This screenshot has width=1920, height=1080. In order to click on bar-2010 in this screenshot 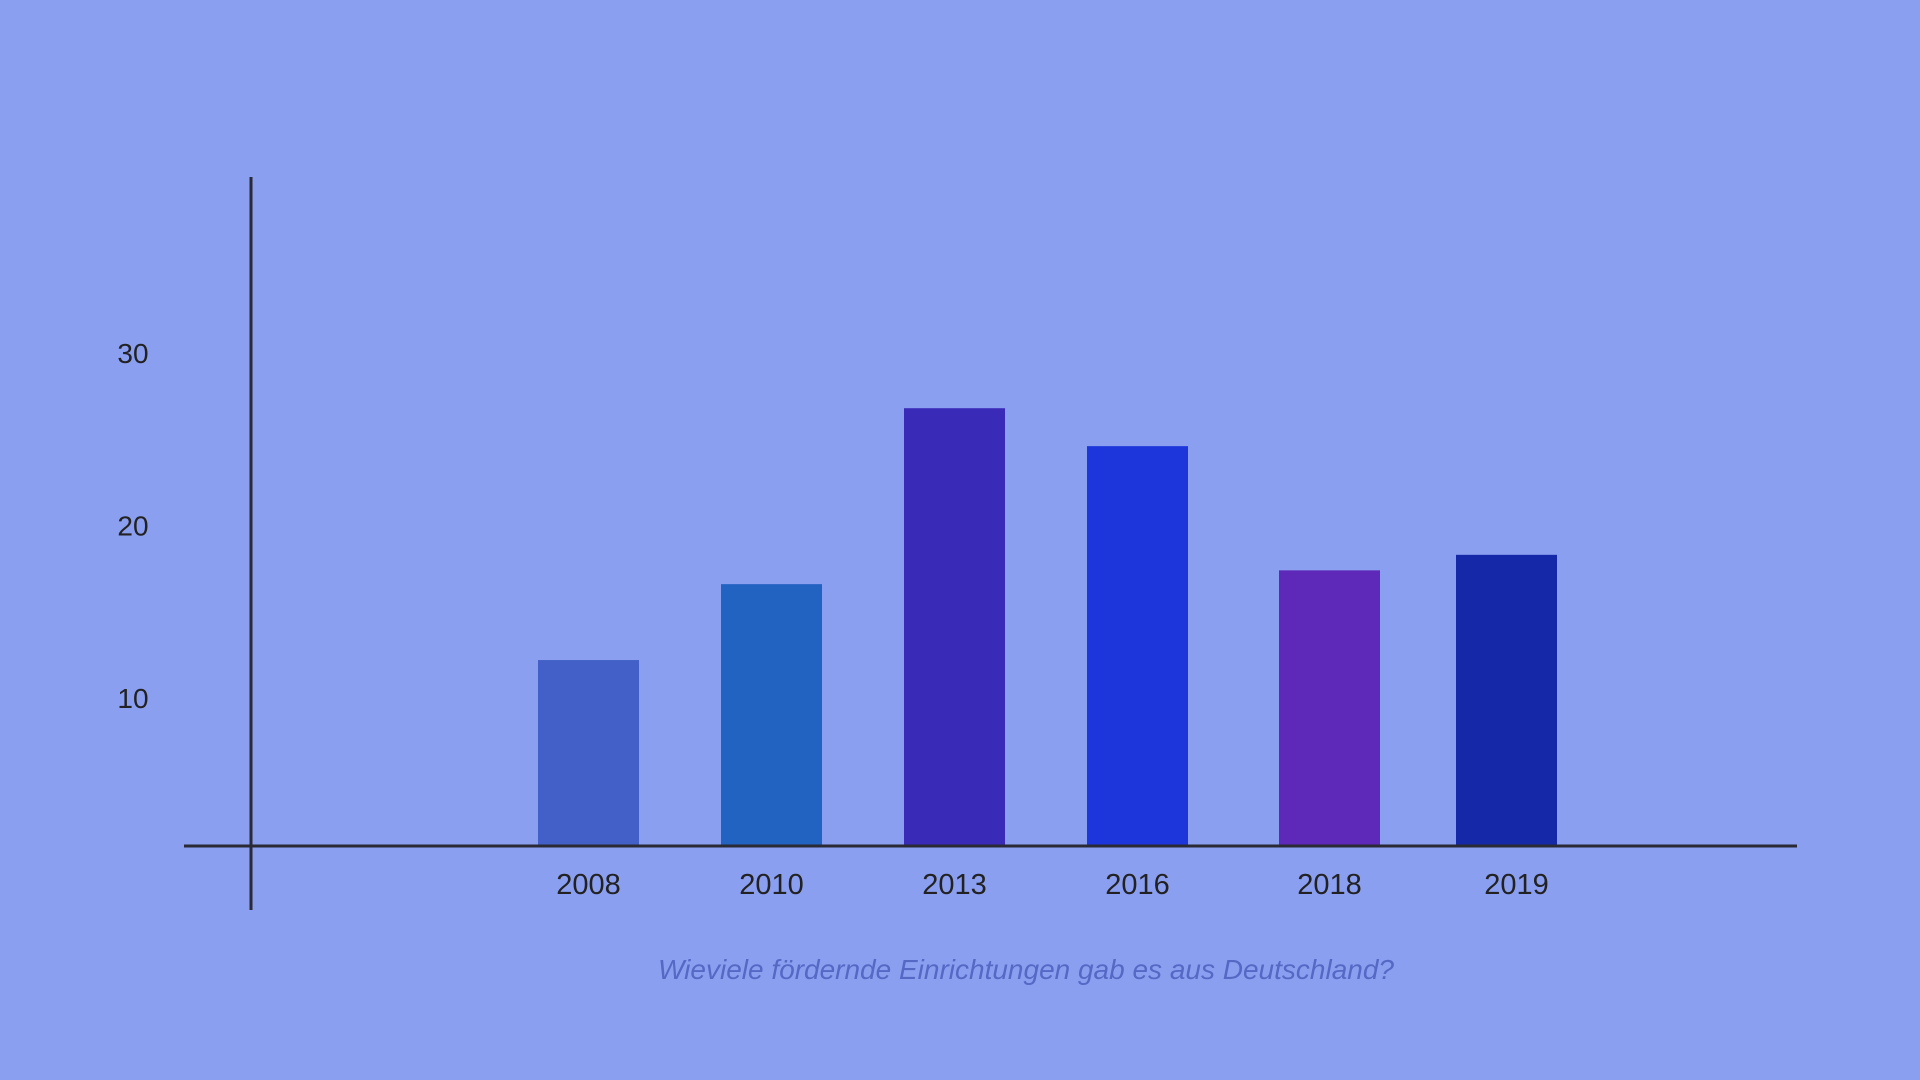, I will do `click(771, 715)`.